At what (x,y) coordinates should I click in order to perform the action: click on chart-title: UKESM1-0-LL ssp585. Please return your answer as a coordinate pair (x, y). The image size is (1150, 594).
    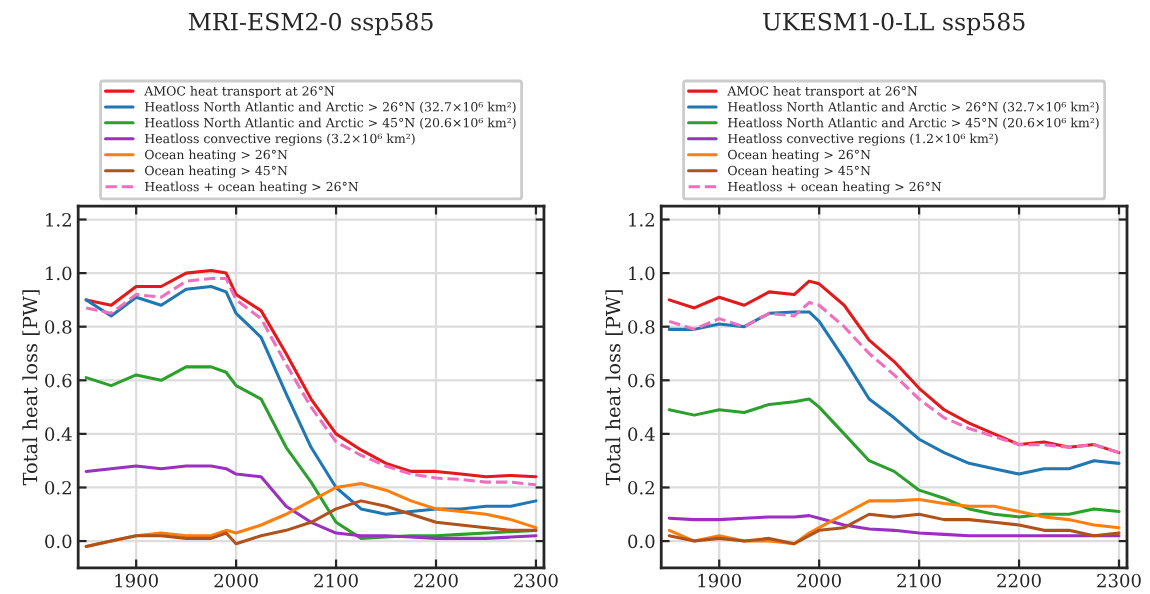
    Looking at the image, I should click on (894, 24).